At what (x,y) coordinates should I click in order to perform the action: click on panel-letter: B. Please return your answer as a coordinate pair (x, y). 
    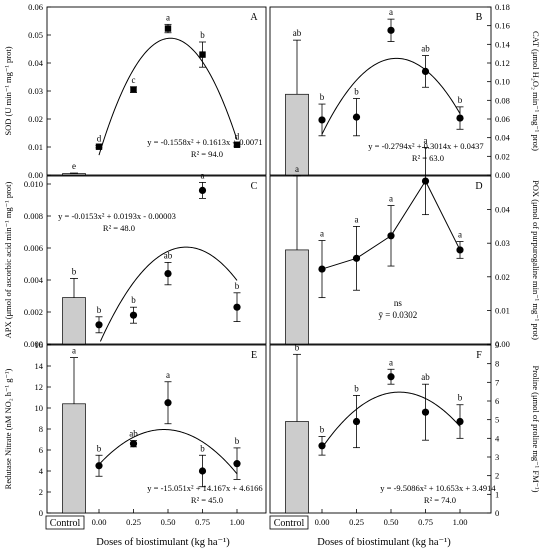
    Looking at the image, I should click on (479, 17).